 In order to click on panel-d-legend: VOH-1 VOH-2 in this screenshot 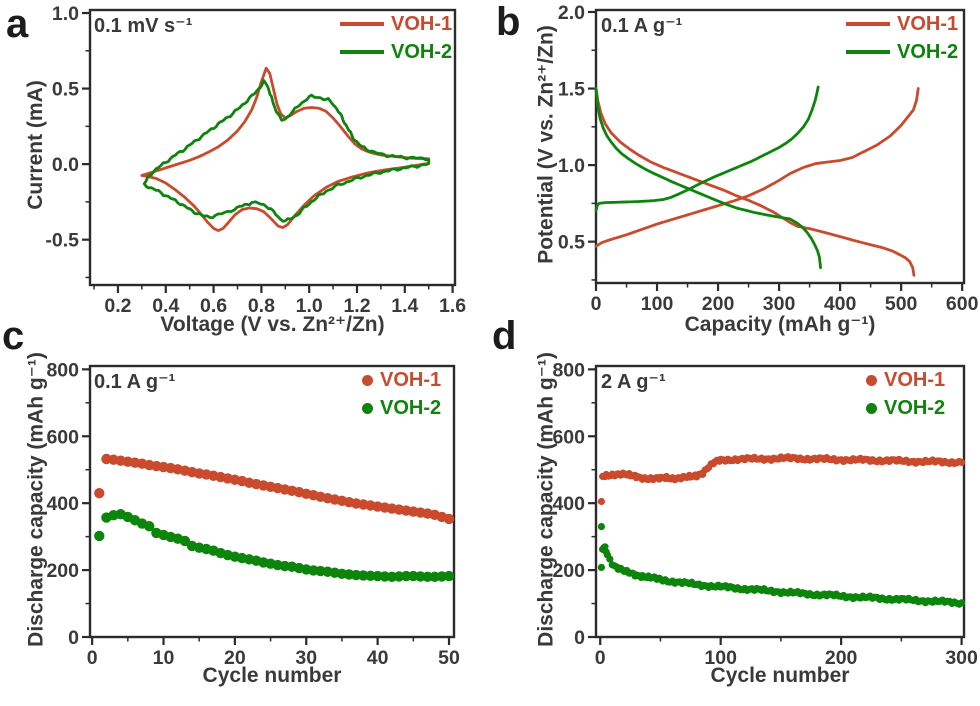, I will do `click(905, 394)`.